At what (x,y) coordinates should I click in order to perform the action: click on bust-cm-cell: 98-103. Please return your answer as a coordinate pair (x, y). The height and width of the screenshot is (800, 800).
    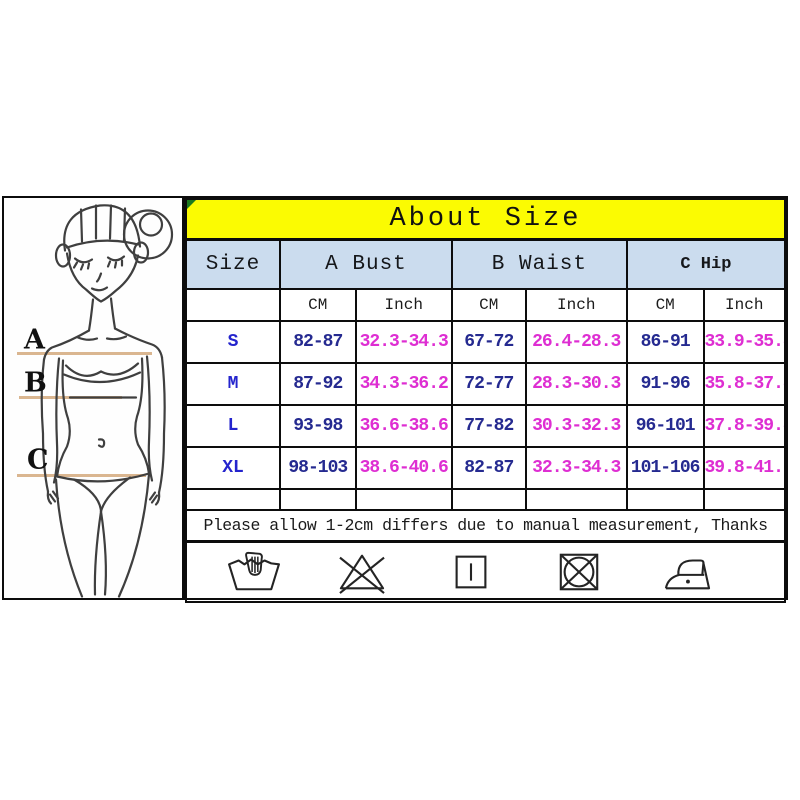
    Looking at the image, I should click on (318, 468).